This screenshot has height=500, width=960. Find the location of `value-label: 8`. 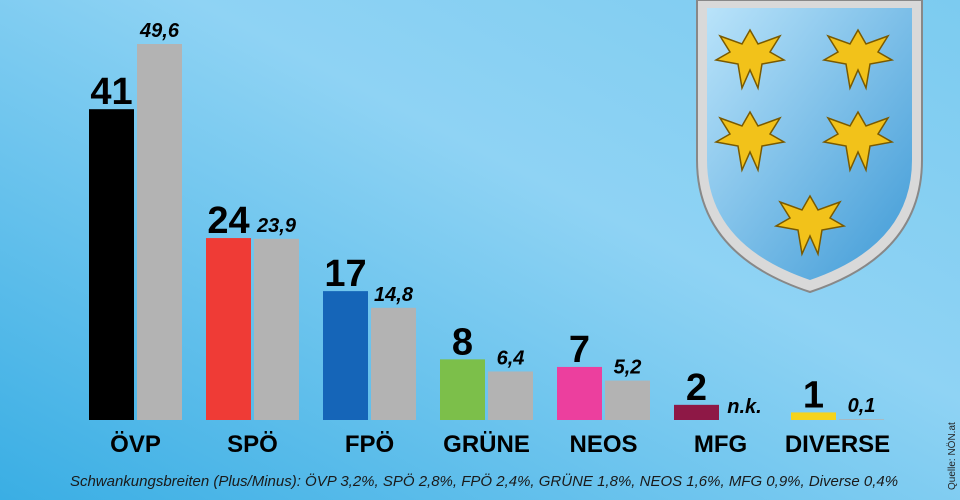

value-label: 8 is located at coordinates (462, 342).